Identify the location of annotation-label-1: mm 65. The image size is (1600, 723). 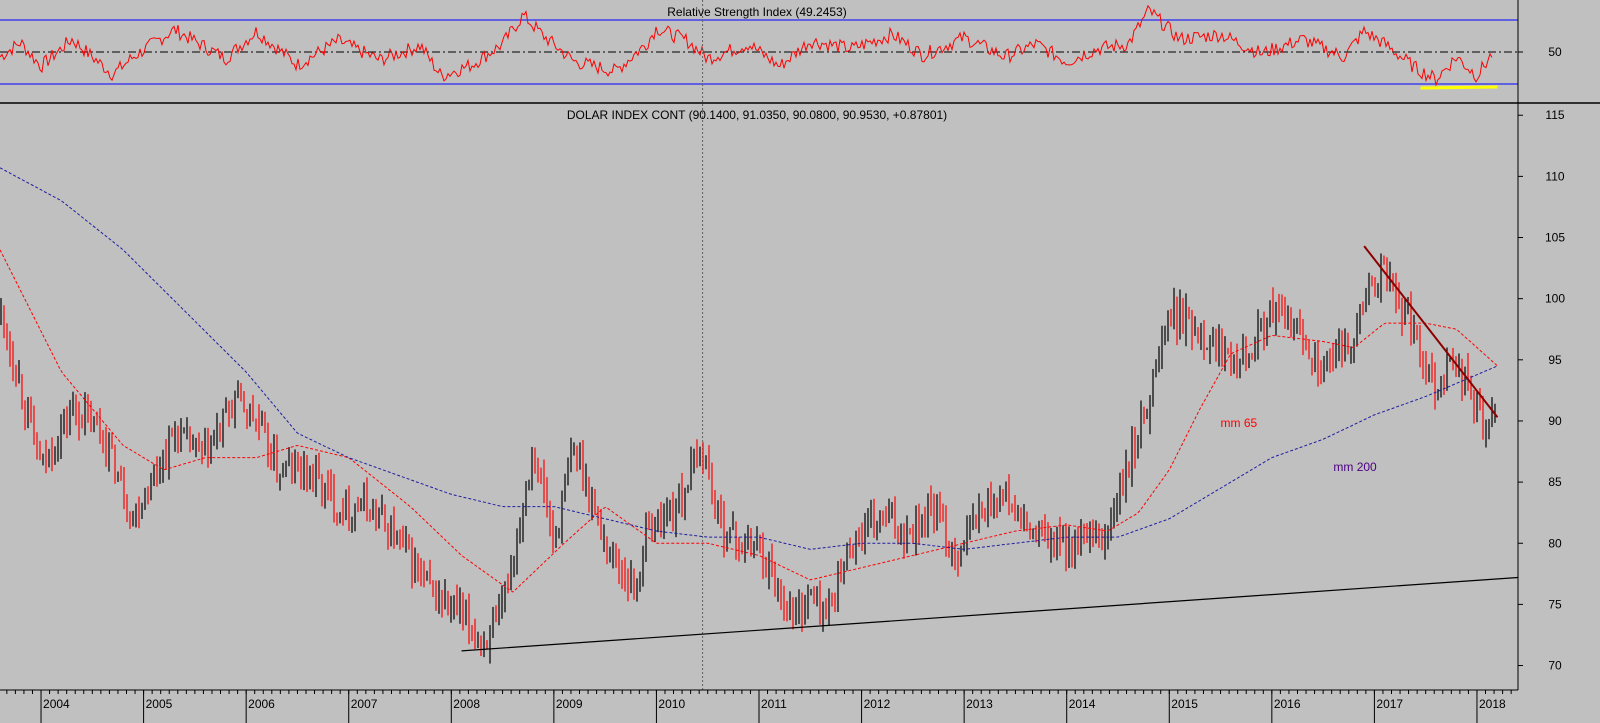
(1239, 423).